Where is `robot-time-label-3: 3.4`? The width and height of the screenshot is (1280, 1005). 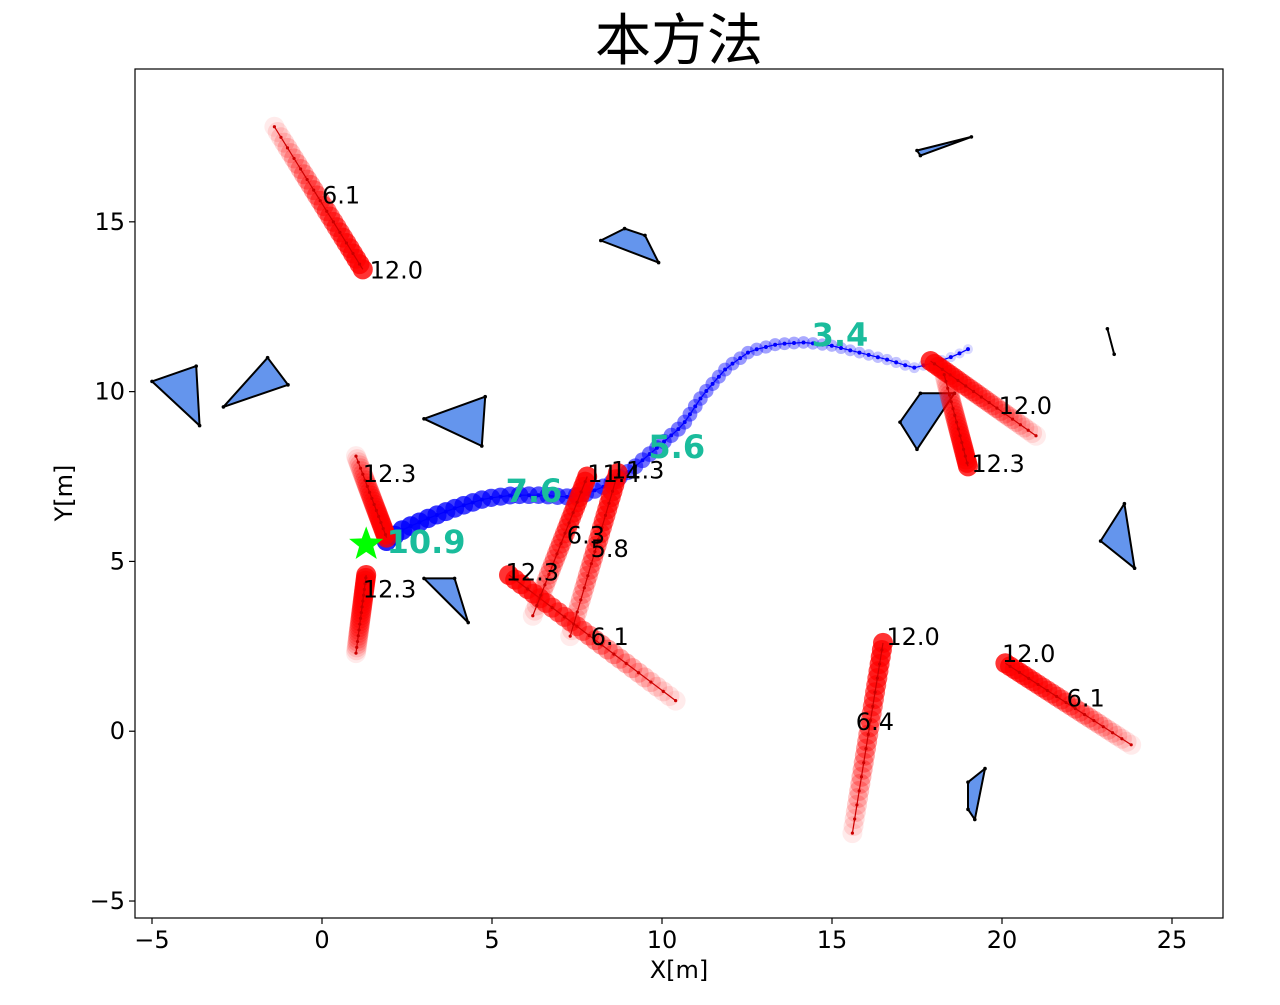 robot-time-label-3: 3.4 is located at coordinates (840, 335).